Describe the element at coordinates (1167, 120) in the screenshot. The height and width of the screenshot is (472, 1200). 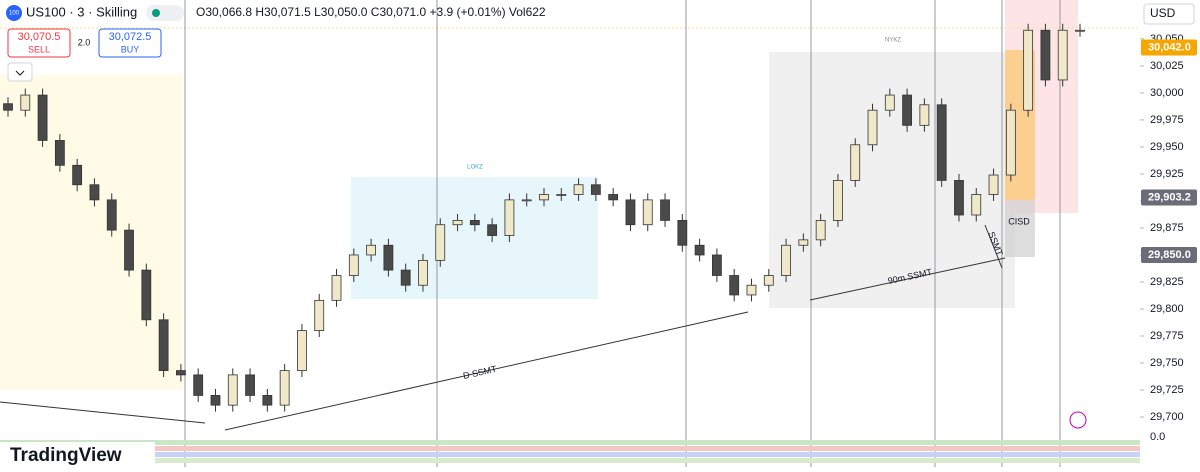
I see `y-tick-label: 29,975` at that location.